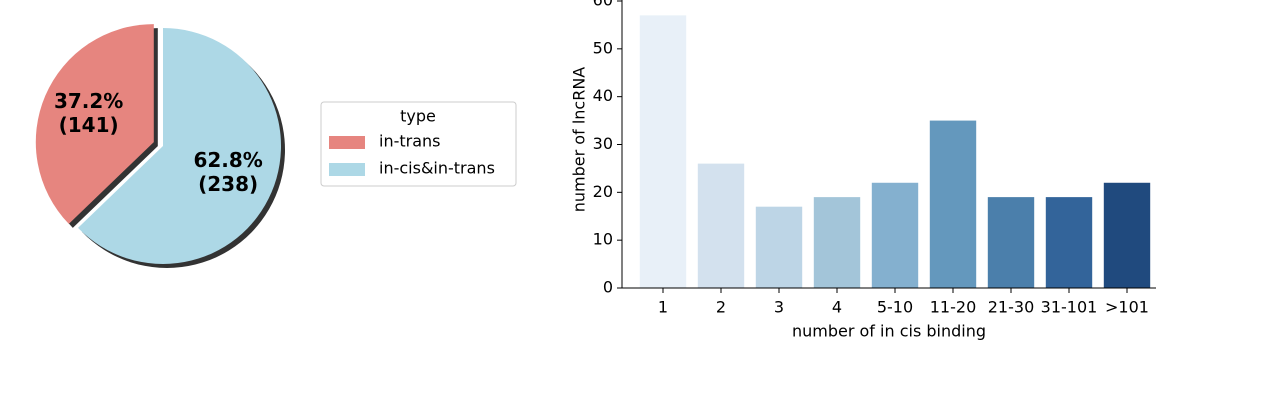 This screenshot has height=400, width=1266. Describe the element at coordinates (837, 307) in the screenshot. I see `x-tick-label: 4` at that location.